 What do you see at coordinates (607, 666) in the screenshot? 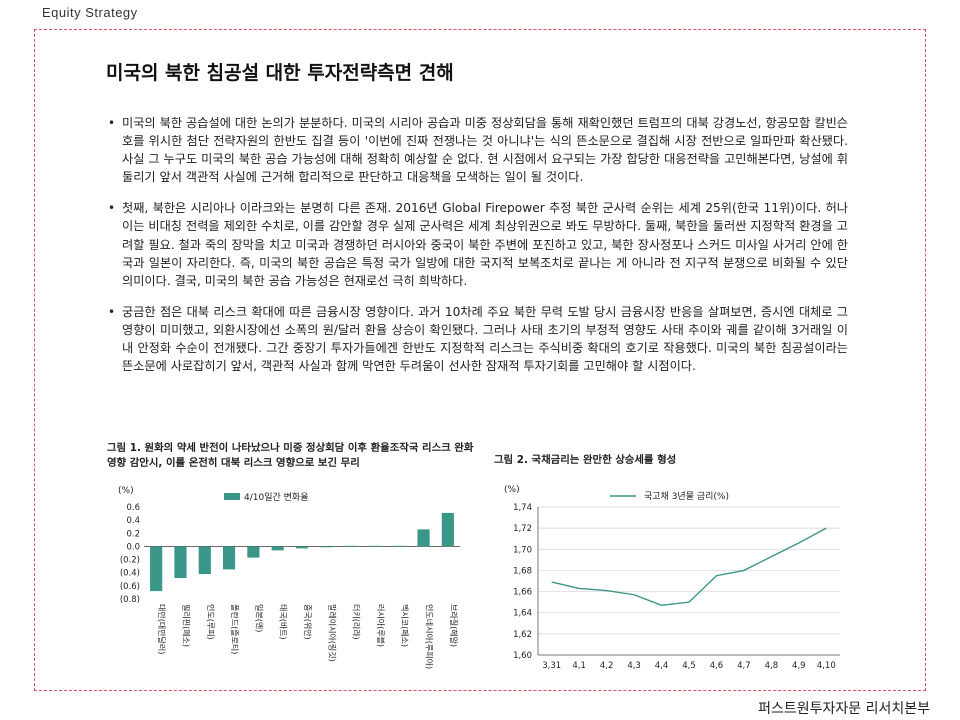
I see `x-tick-label: 4,2` at bounding box center [607, 666].